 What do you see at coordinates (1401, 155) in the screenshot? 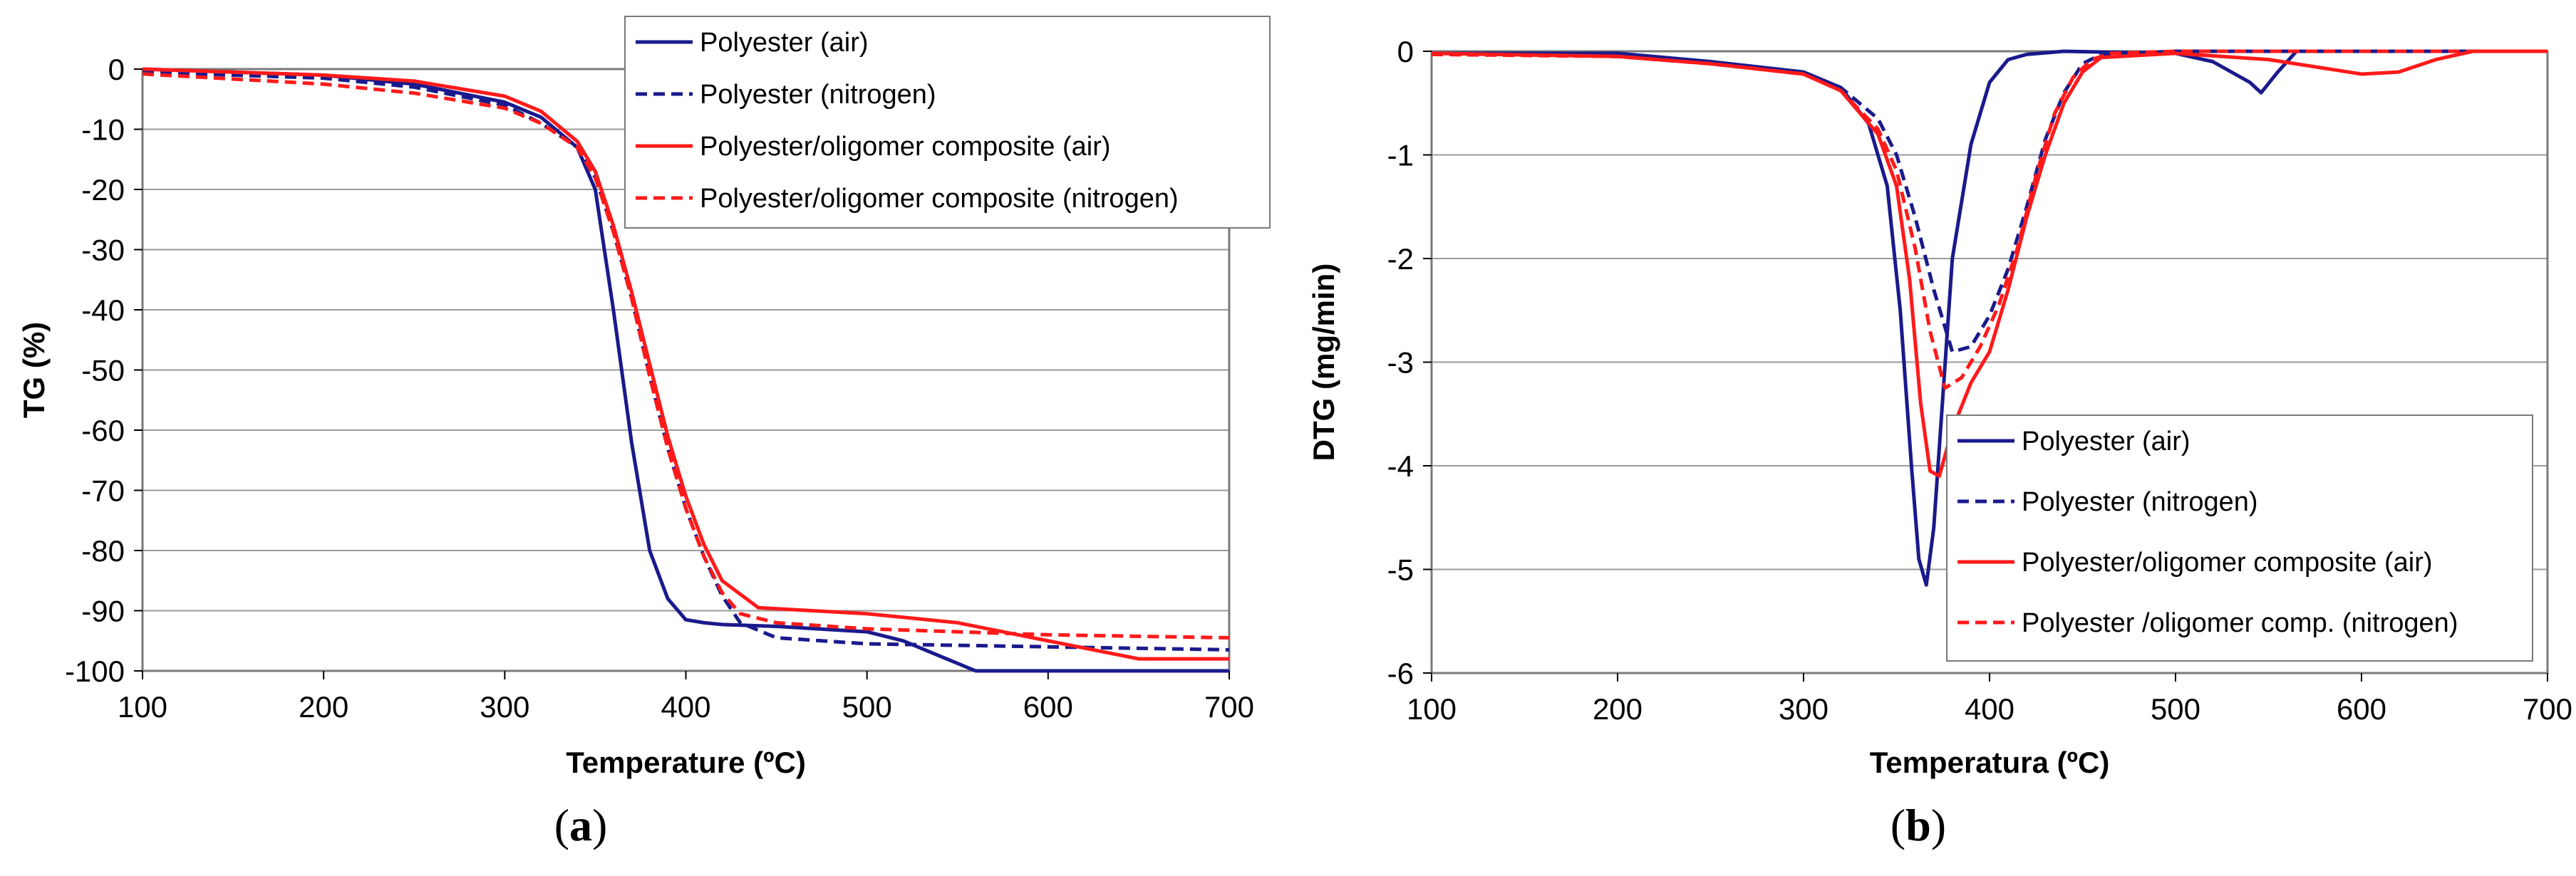
I see `y-tick-label: -1` at bounding box center [1401, 155].